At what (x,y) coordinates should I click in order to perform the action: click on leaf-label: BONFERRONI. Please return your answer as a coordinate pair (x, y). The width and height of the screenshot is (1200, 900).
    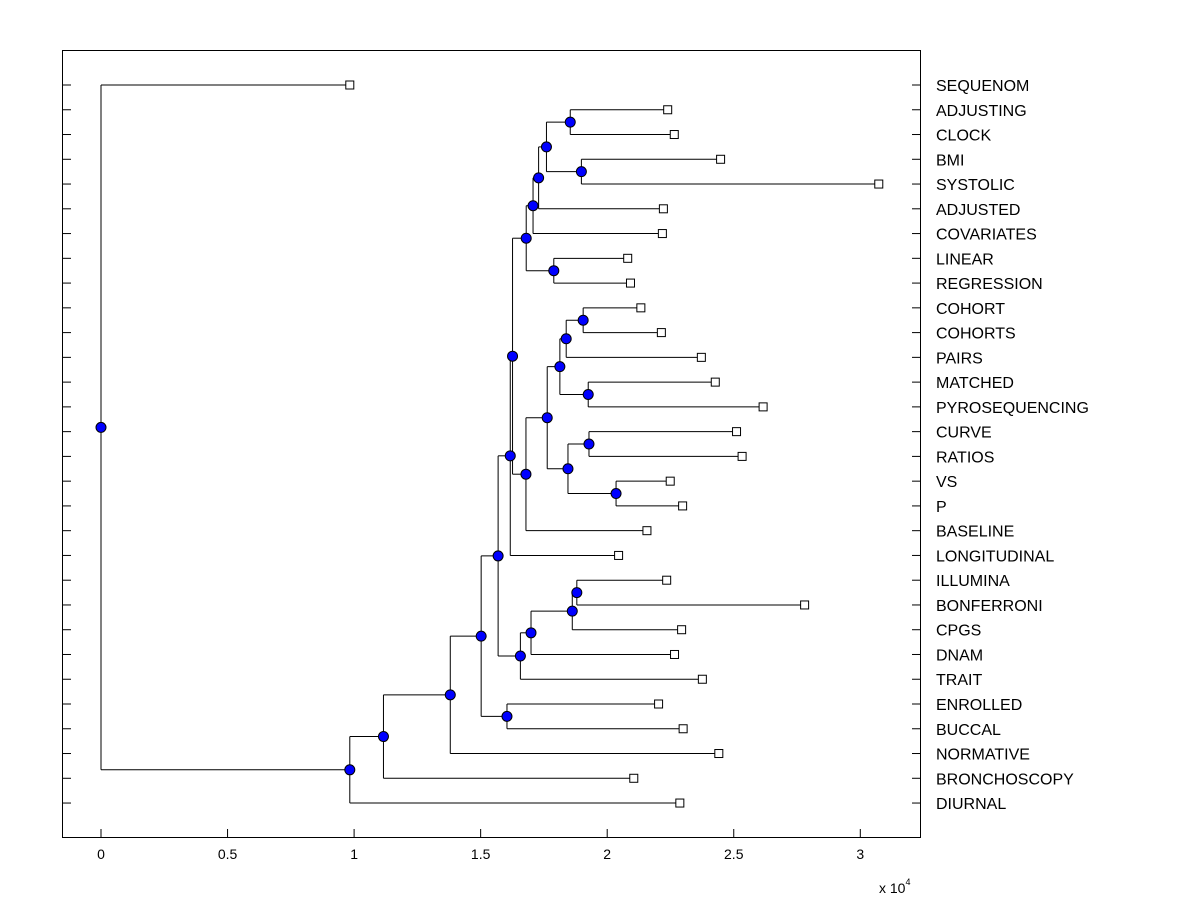
    Looking at the image, I should click on (989, 606).